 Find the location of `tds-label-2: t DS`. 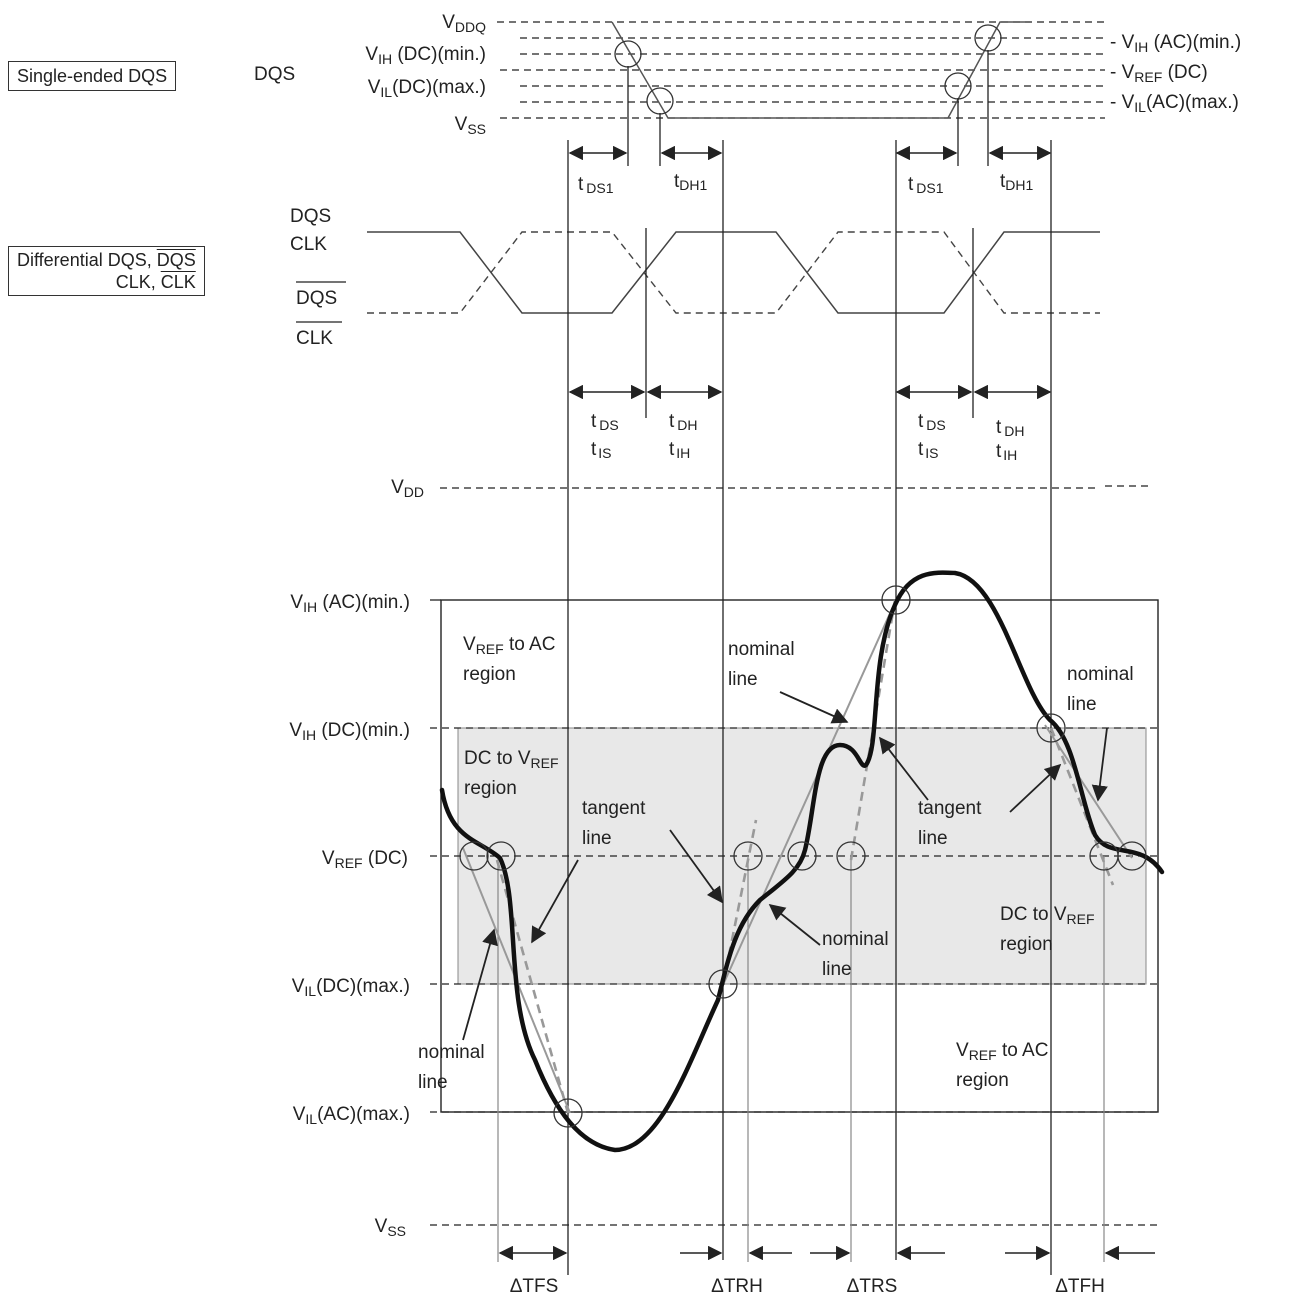

tds-label-2: t DS is located at coordinates (932, 422).